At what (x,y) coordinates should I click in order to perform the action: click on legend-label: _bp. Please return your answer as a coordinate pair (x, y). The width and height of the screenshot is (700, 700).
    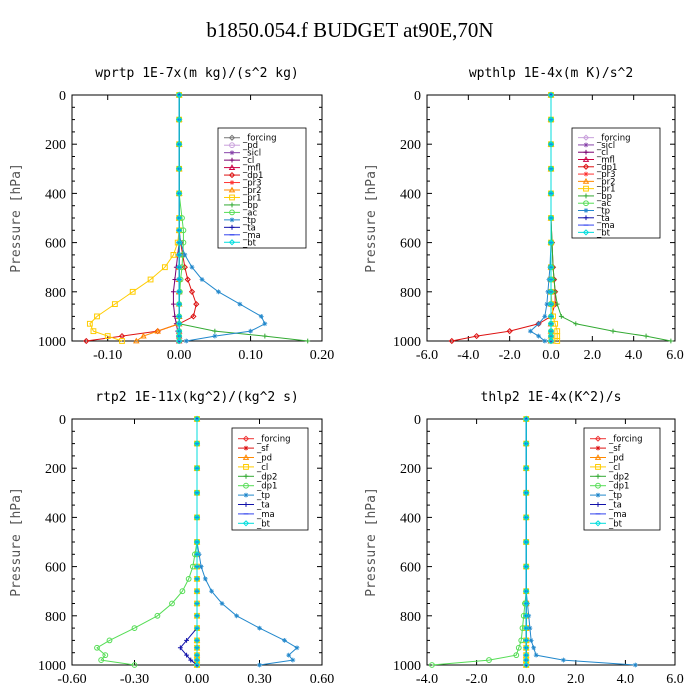
    Looking at the image, I should click on (604, 197).